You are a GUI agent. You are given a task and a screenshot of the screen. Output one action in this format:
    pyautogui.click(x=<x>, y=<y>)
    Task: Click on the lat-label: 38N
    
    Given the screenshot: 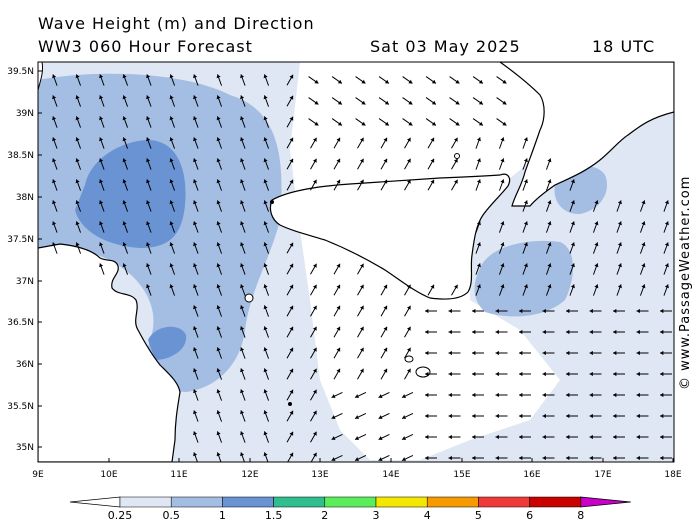 What is the action you would take?
    pyautogui.click(x=25, y=198)
    